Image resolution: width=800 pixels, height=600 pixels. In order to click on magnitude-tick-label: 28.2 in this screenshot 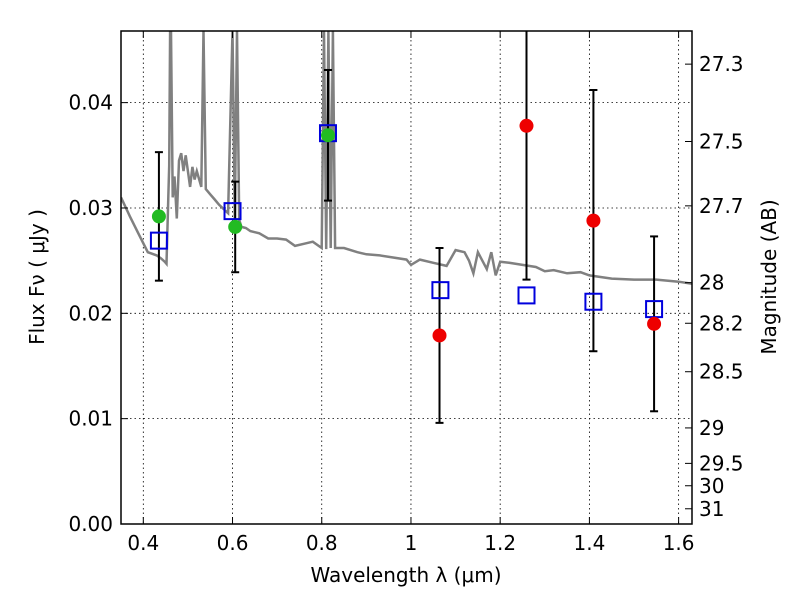, I will do `click(721, 323)`.